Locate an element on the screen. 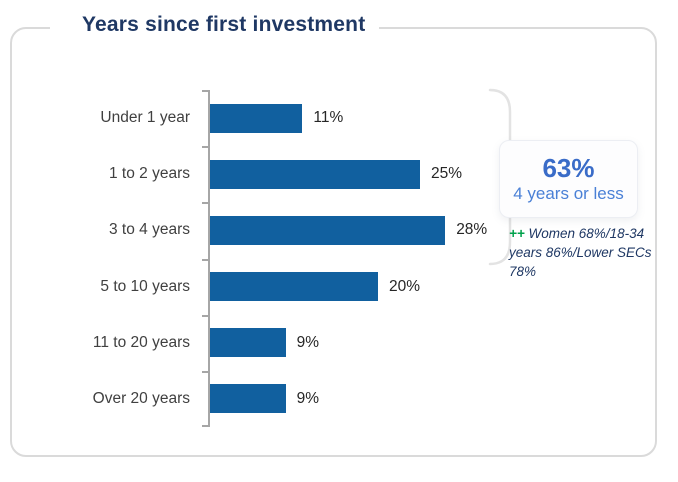  bar-track: 20% is located at coordinates (333, 287).